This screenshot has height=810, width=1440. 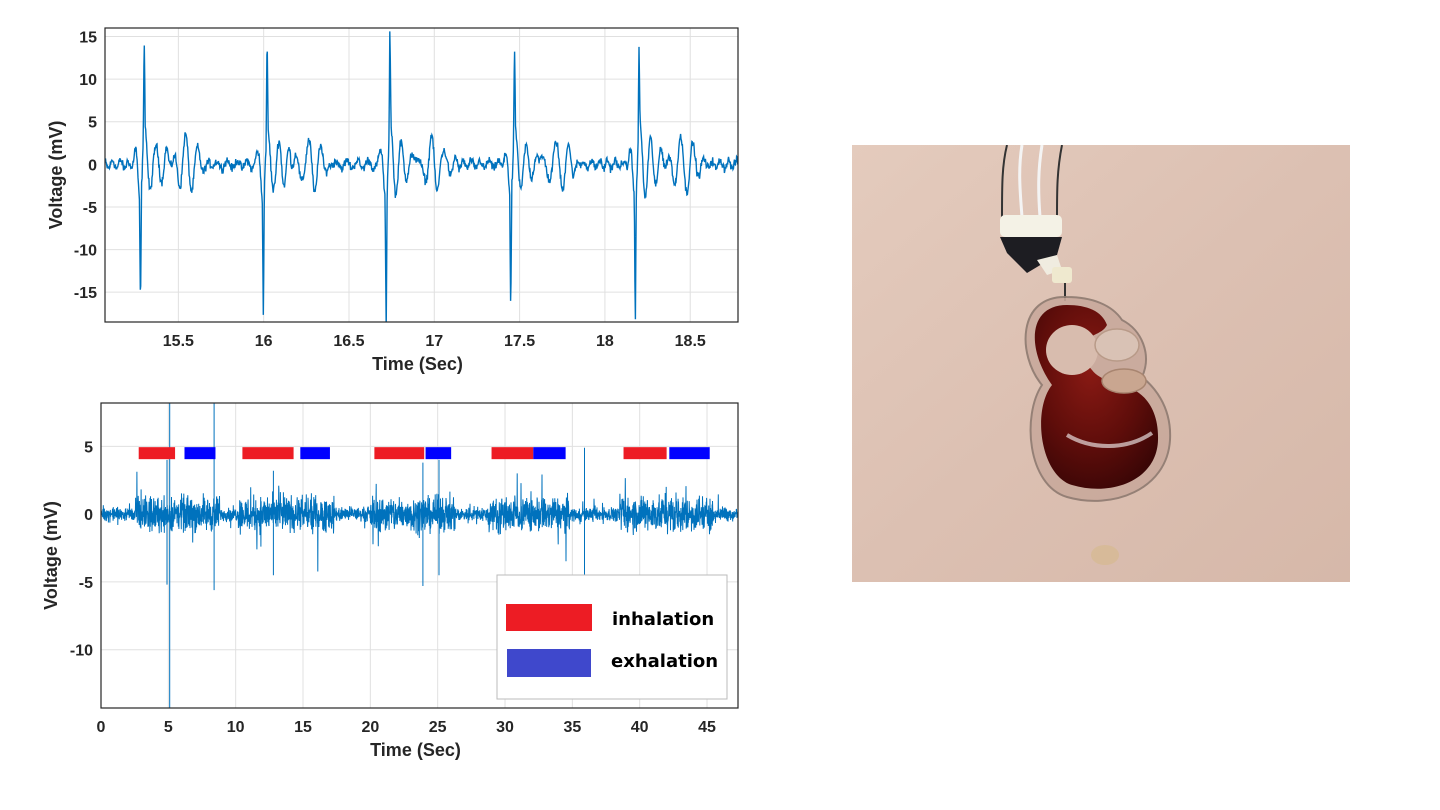 What do you see at coordinates (370, 727) in the screenshot?
I see `x-tick-label: 20` at bounding box center [370, 727].